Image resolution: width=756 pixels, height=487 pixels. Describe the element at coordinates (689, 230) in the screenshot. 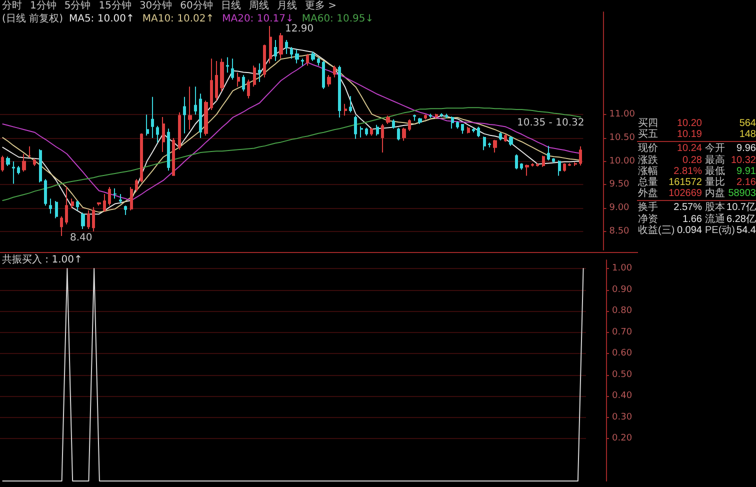

I see `text: 0.094` at that location.